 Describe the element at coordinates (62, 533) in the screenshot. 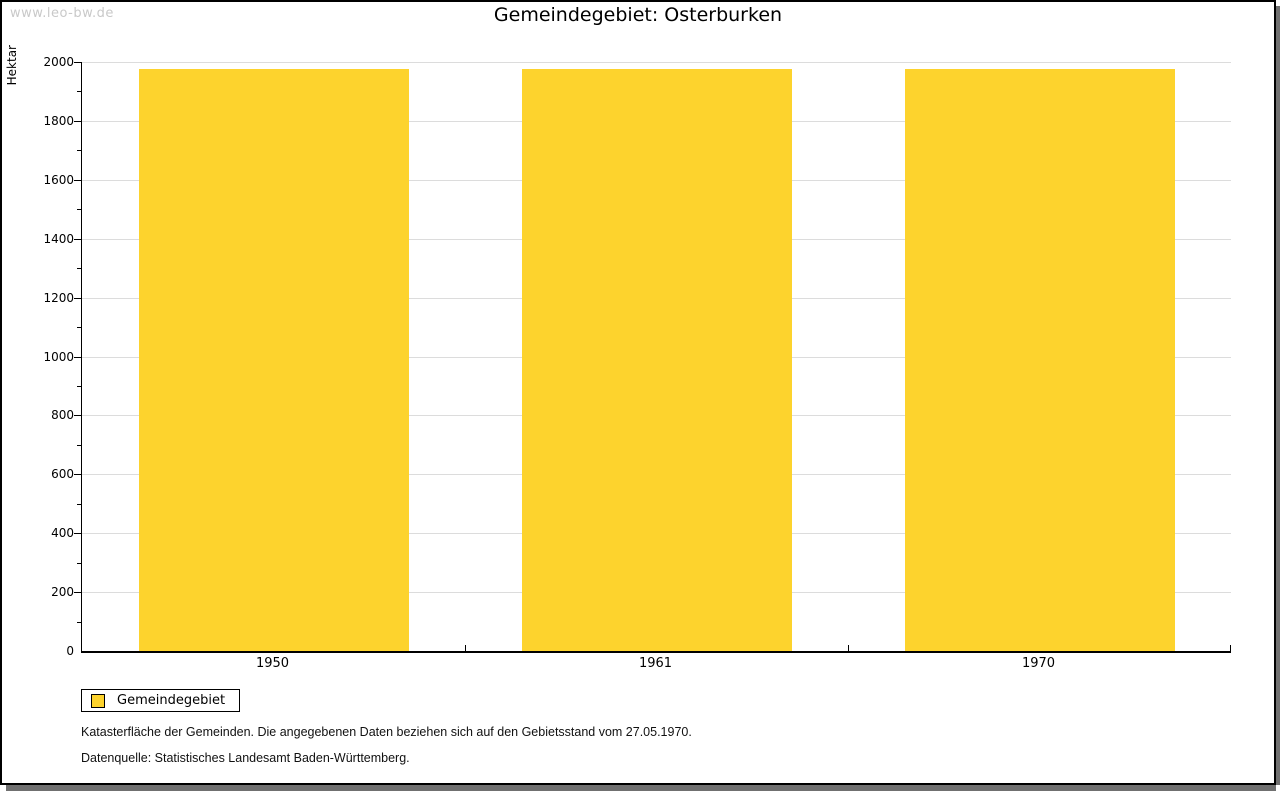

I see `y-tick-label: 400` at that location.